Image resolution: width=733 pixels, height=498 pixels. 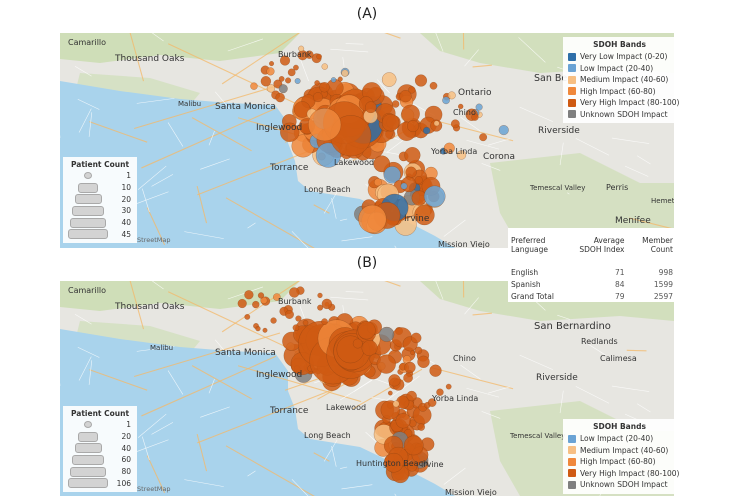 What do you see at coordinates (417, 219) in the screenshot?
I see `place-label: Irvine` at bounding box center [417, 219].